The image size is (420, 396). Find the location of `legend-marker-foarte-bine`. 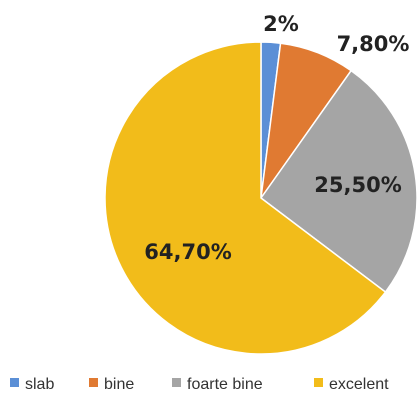

legend-marker-foarte-bine is located at coordinates (176, 382).